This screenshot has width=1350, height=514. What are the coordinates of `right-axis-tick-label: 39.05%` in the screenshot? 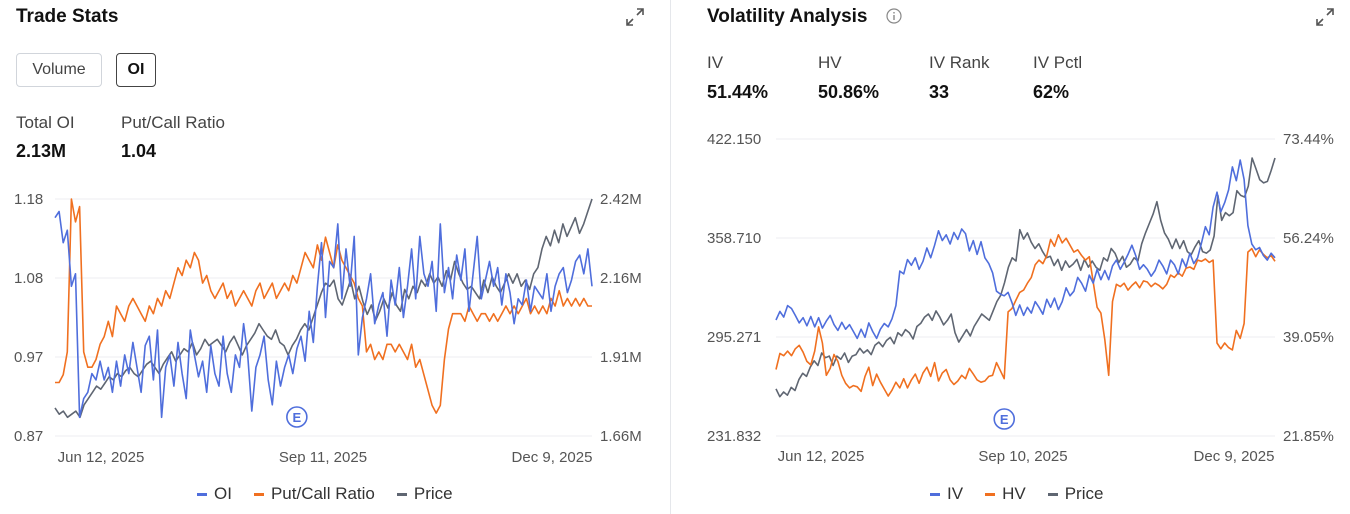 It's located at (1308, 337).